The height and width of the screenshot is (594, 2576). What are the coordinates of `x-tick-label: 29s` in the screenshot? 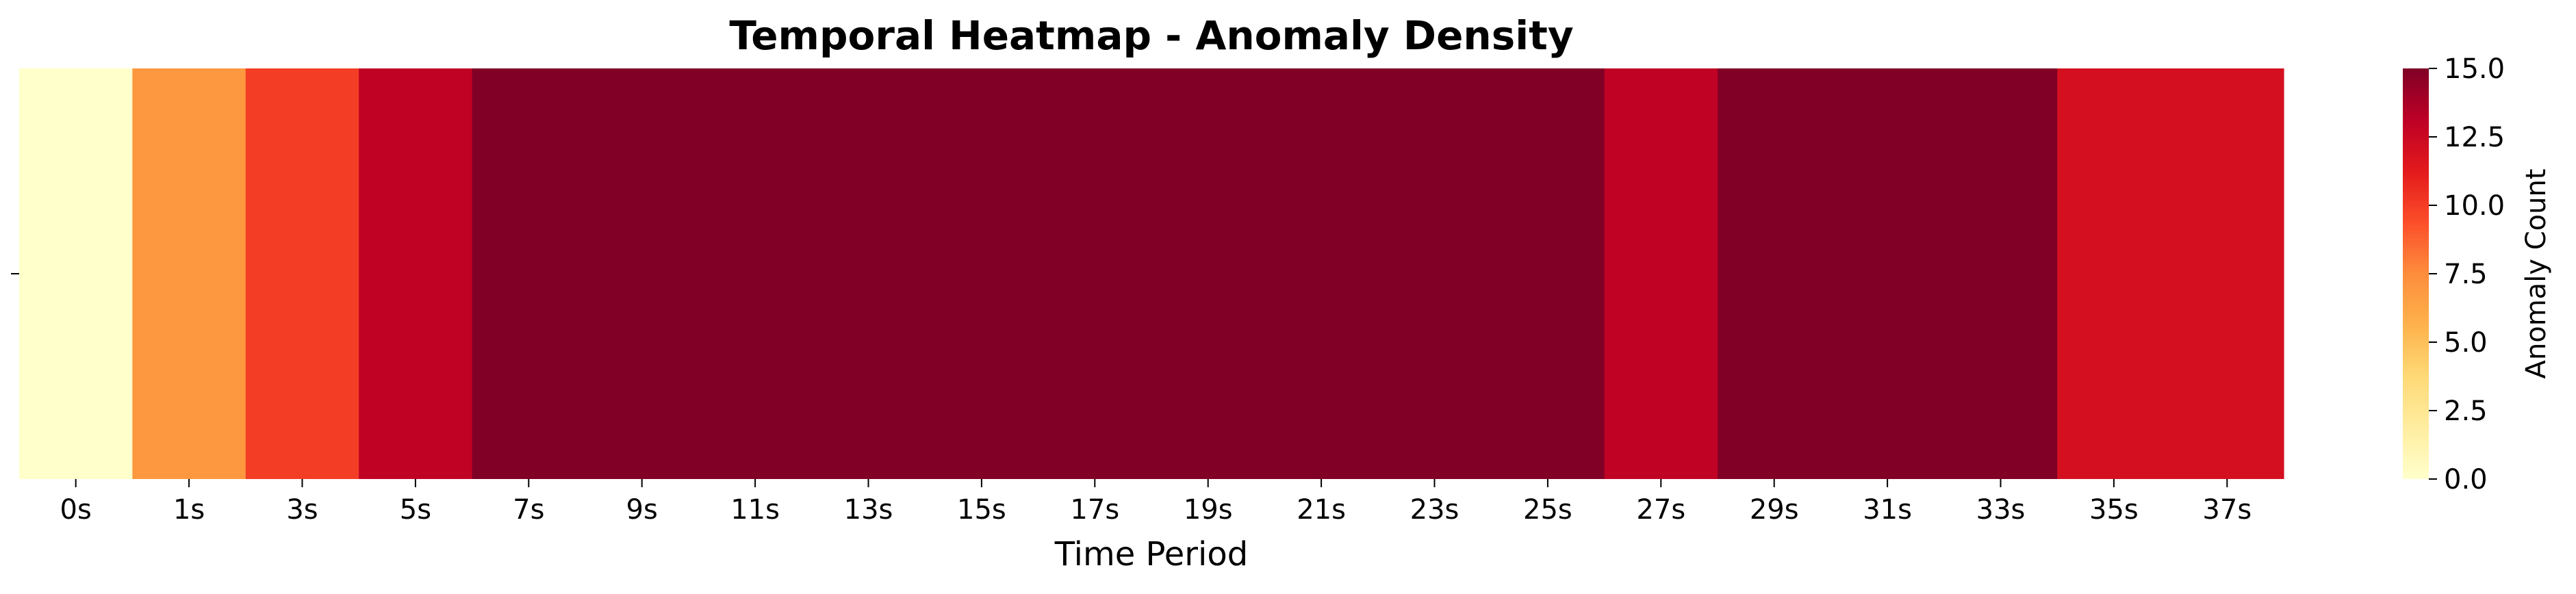 It's located at (1774, 510).